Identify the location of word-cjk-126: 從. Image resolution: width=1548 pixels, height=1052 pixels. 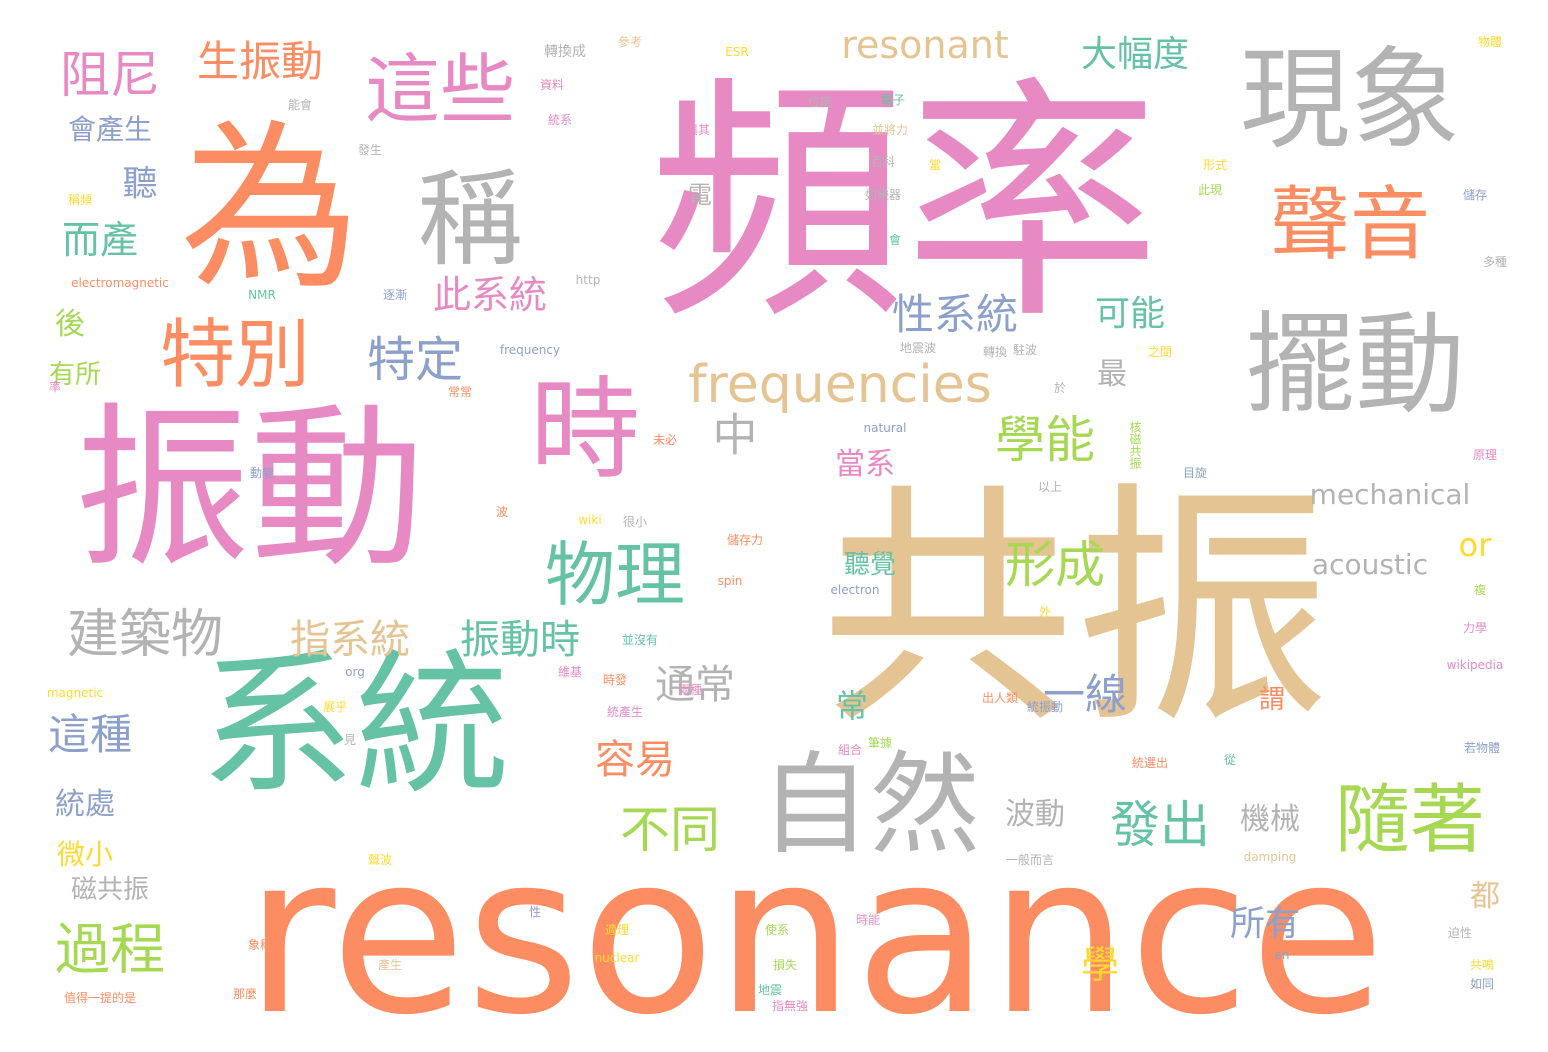
(1230, 760).